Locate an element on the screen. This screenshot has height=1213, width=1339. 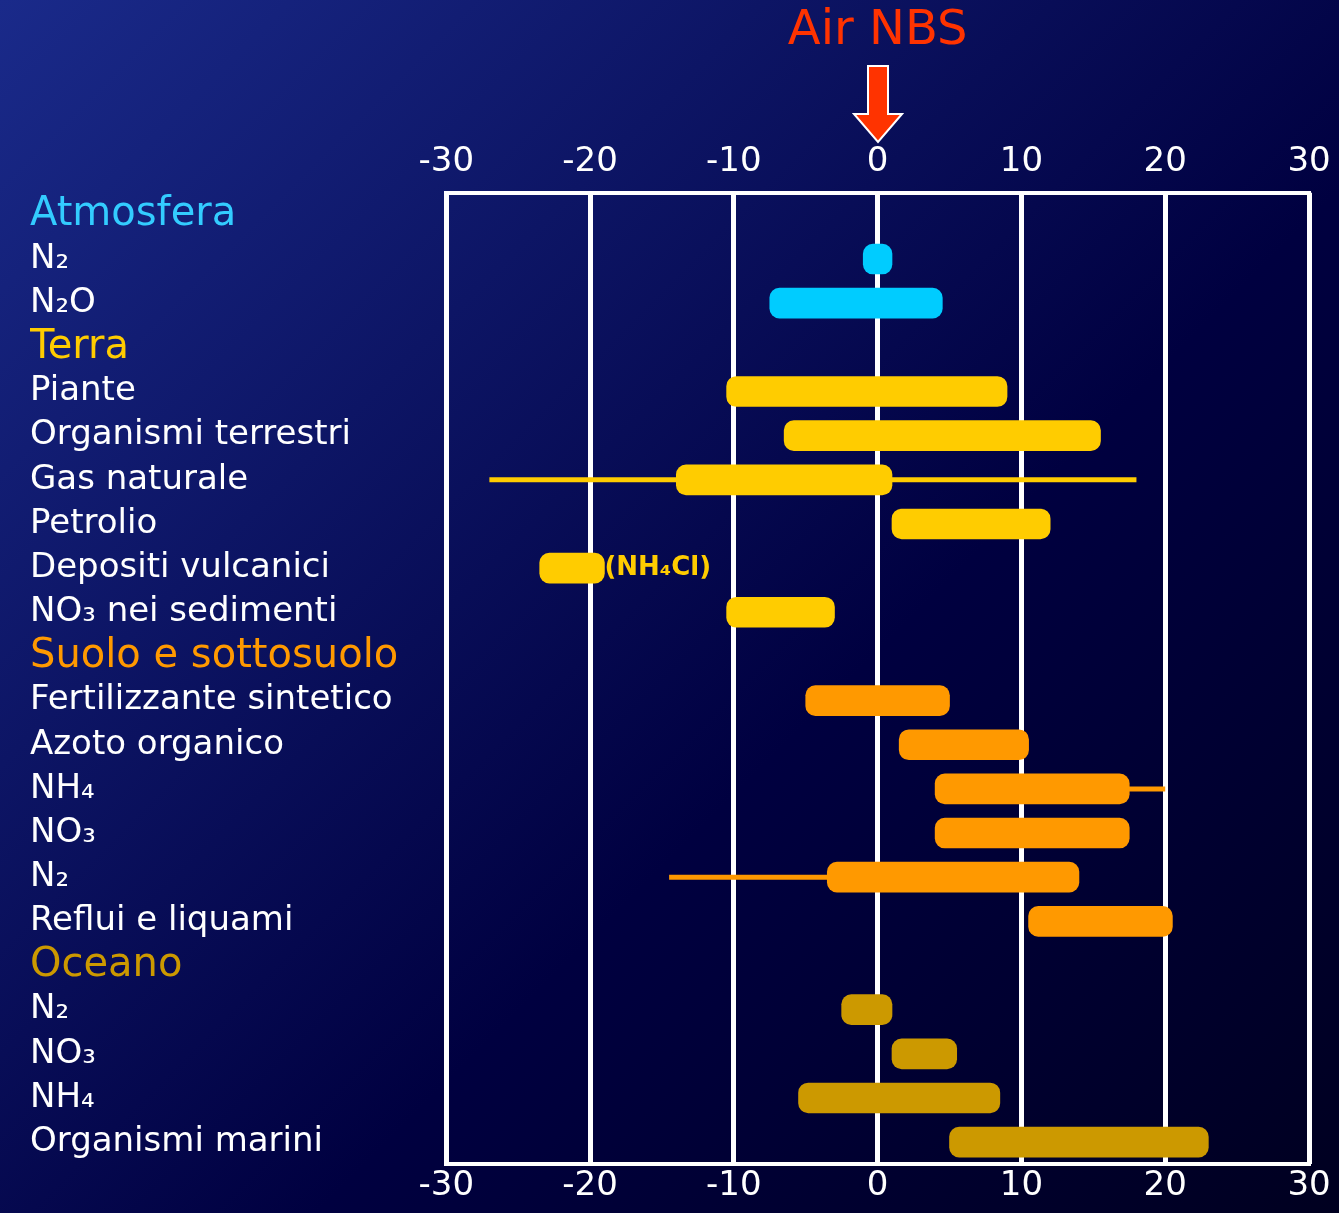
y-tick-label: Reflui e liquami is located at coordinates (162, 918).